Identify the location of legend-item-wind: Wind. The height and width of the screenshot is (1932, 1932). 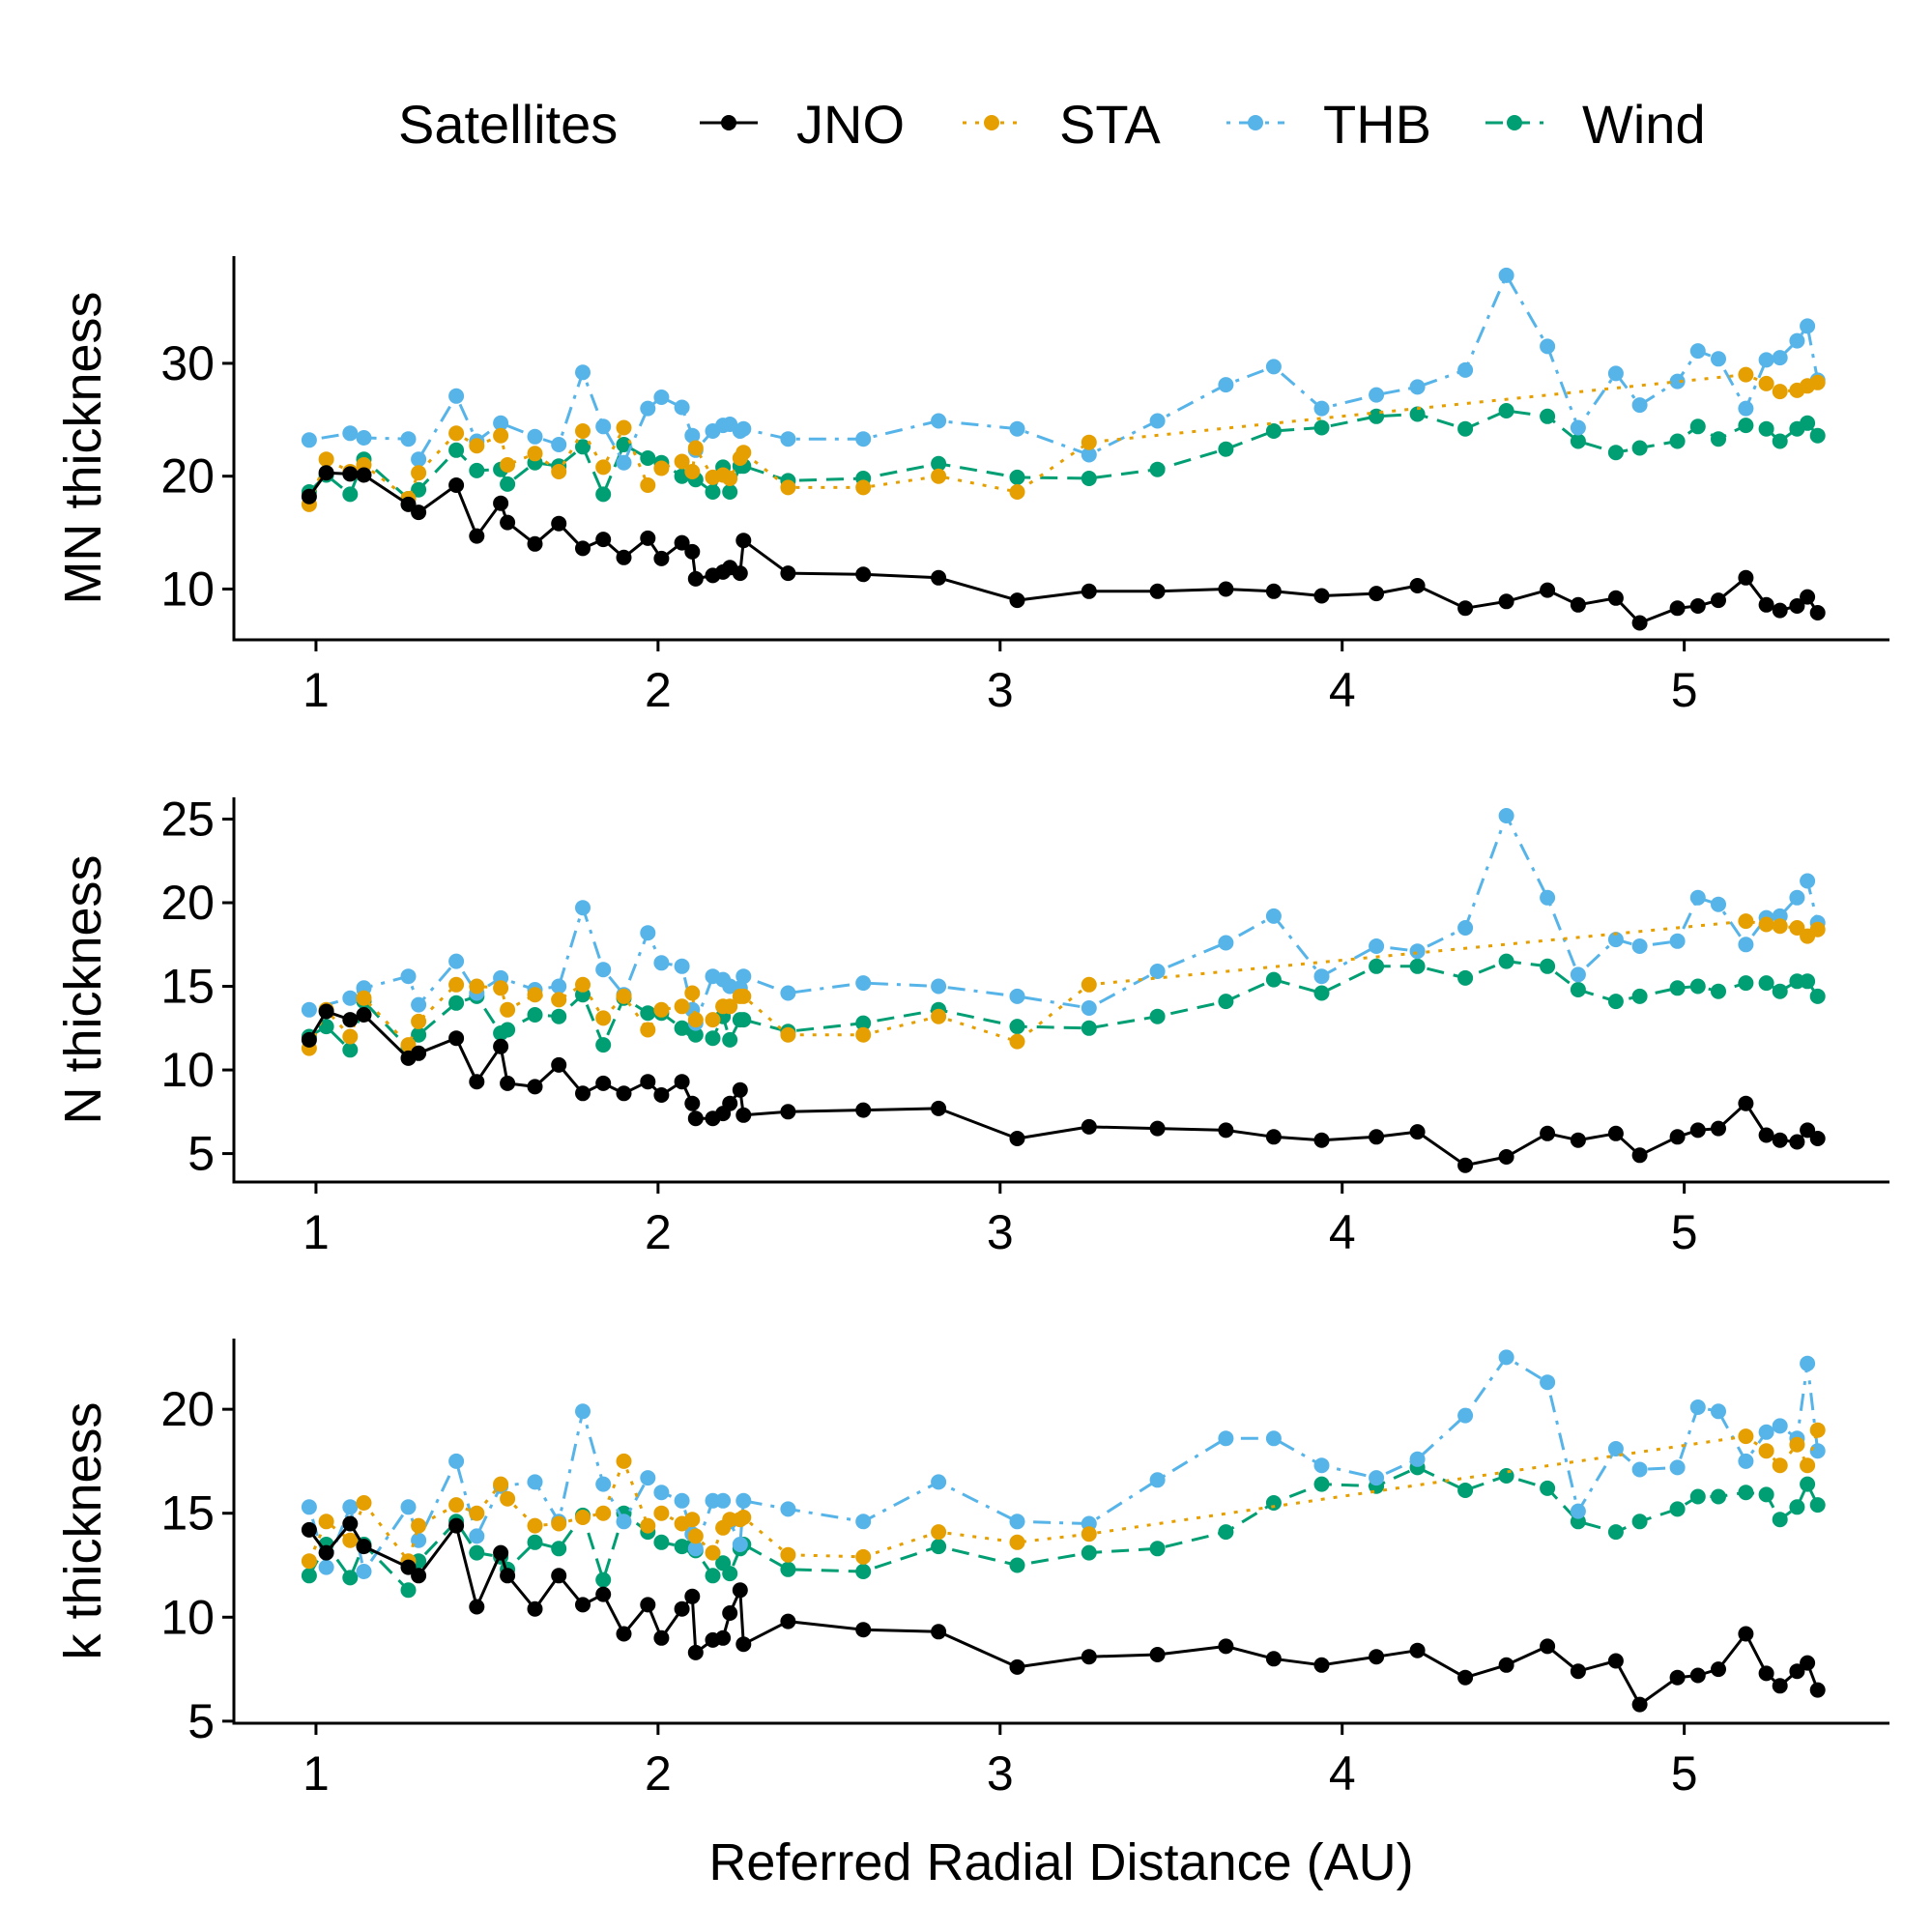
(1595, 125).